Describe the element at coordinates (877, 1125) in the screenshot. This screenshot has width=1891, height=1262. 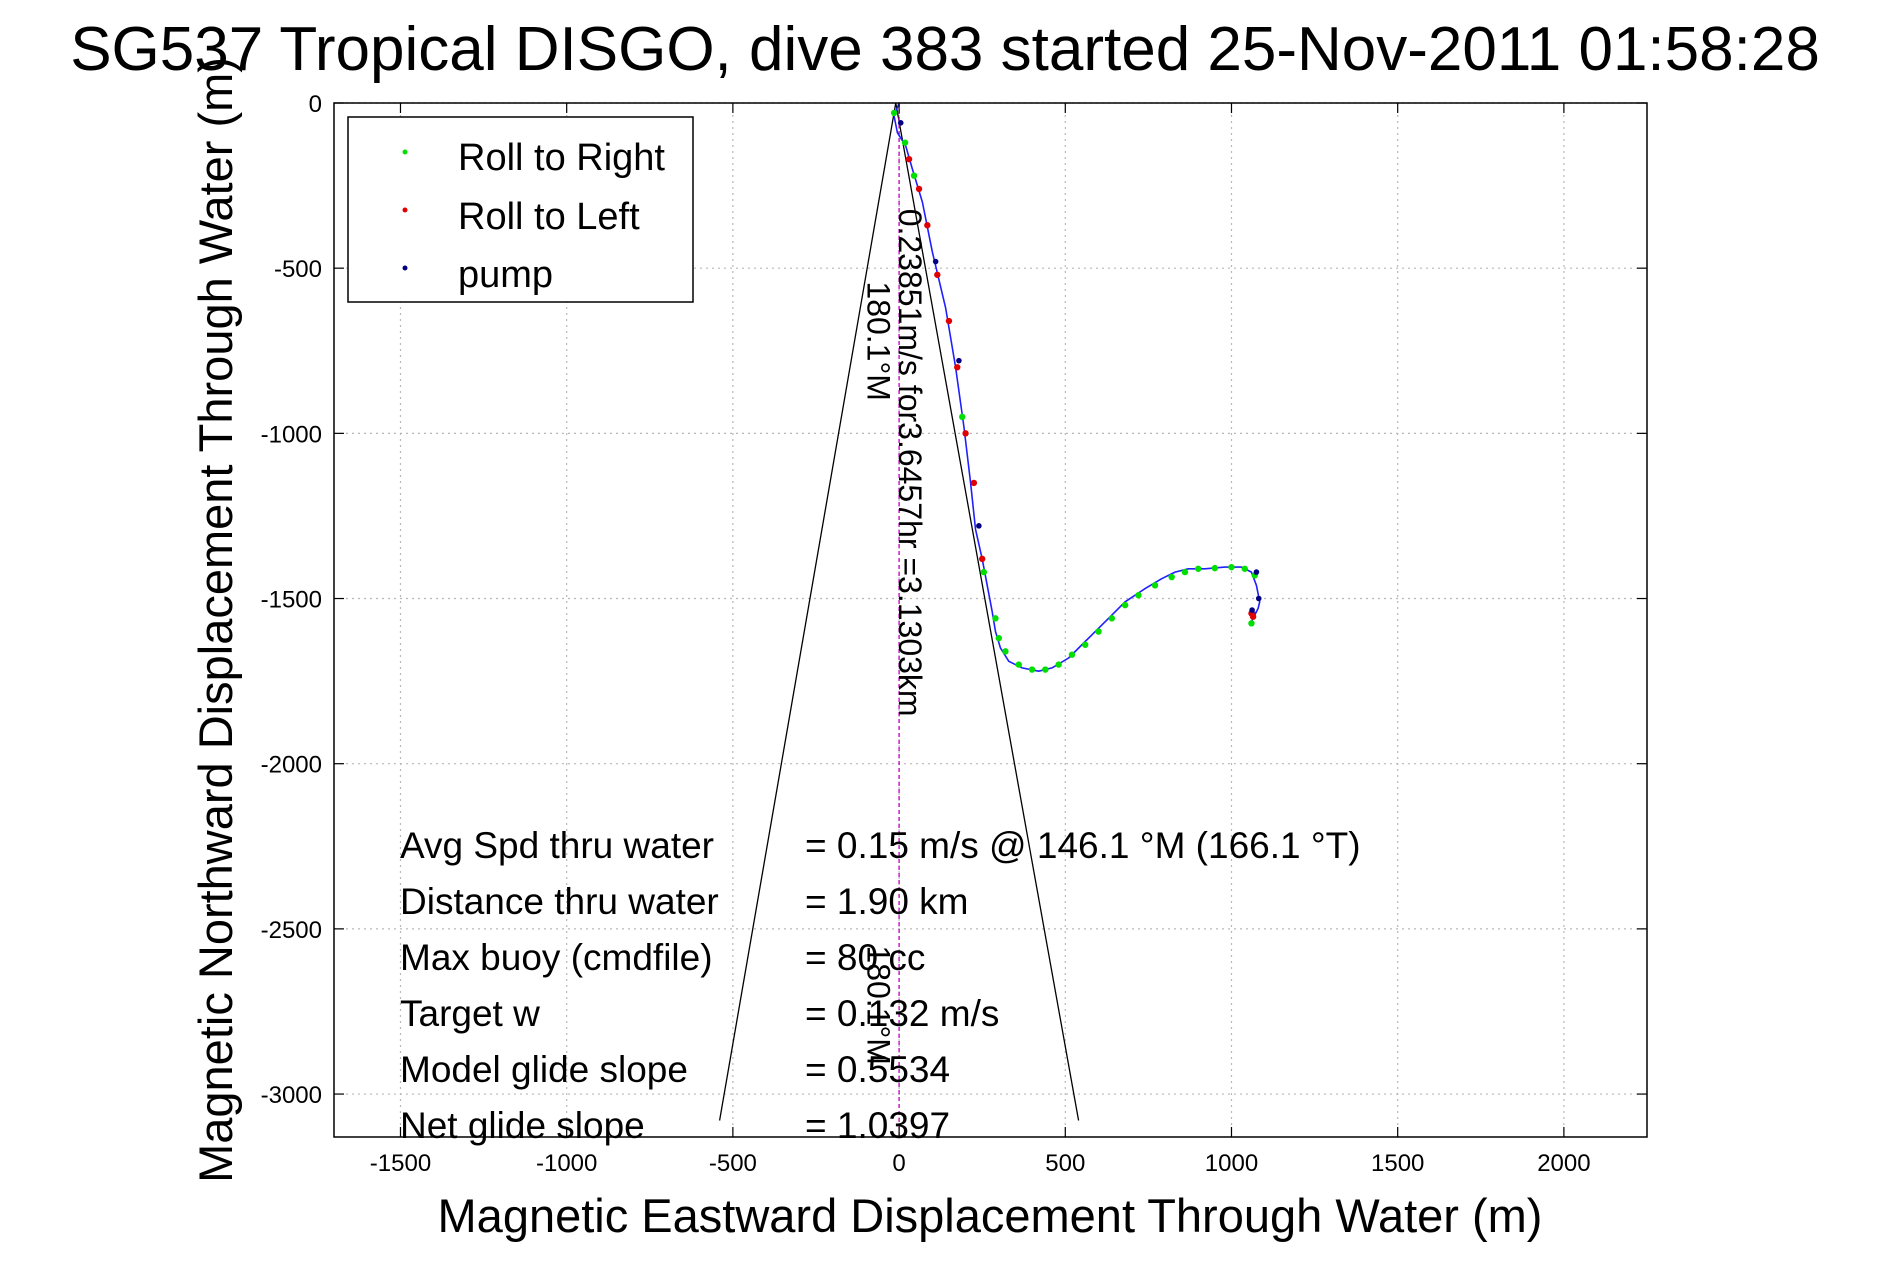
I see `stat-net-glide-value: = 1.0397` at that location.